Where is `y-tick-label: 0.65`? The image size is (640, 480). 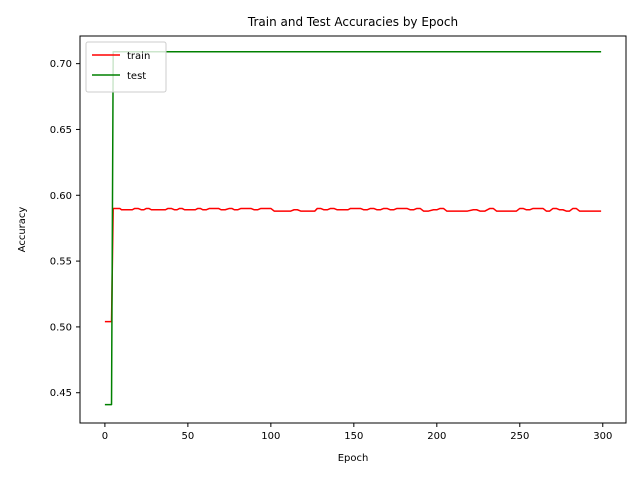
y-tick-label: 0.65 is located at coordinates (61, 130).